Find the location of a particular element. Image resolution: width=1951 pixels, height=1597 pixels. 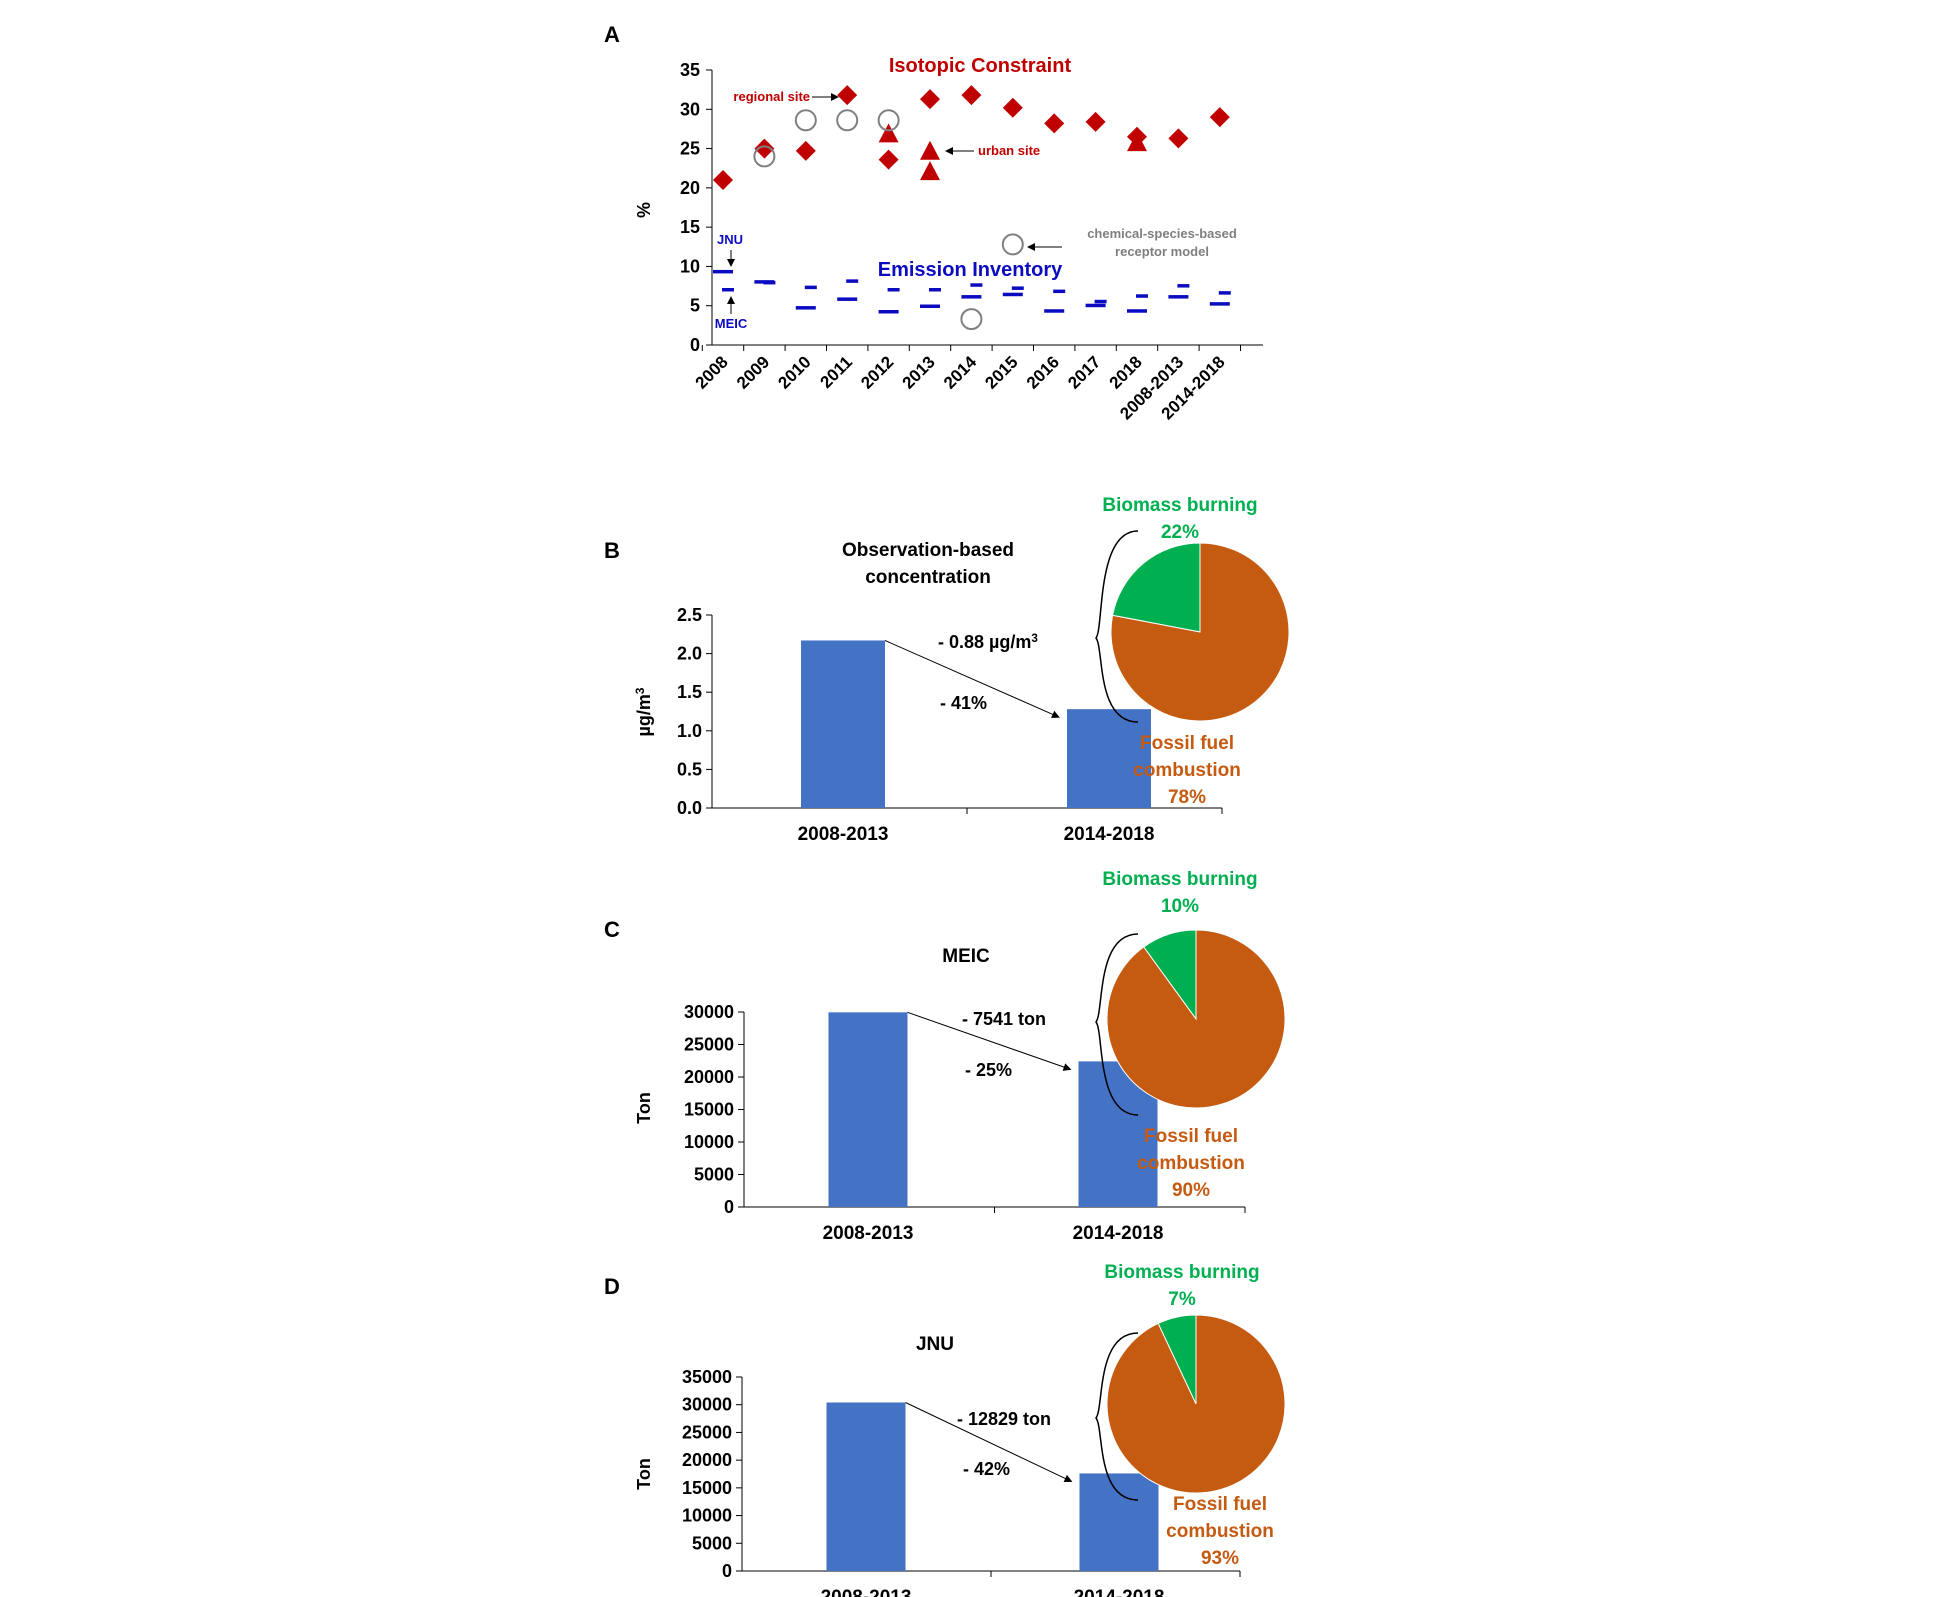

y-tick-label: 25000 is located at coordinates (707, 1432).